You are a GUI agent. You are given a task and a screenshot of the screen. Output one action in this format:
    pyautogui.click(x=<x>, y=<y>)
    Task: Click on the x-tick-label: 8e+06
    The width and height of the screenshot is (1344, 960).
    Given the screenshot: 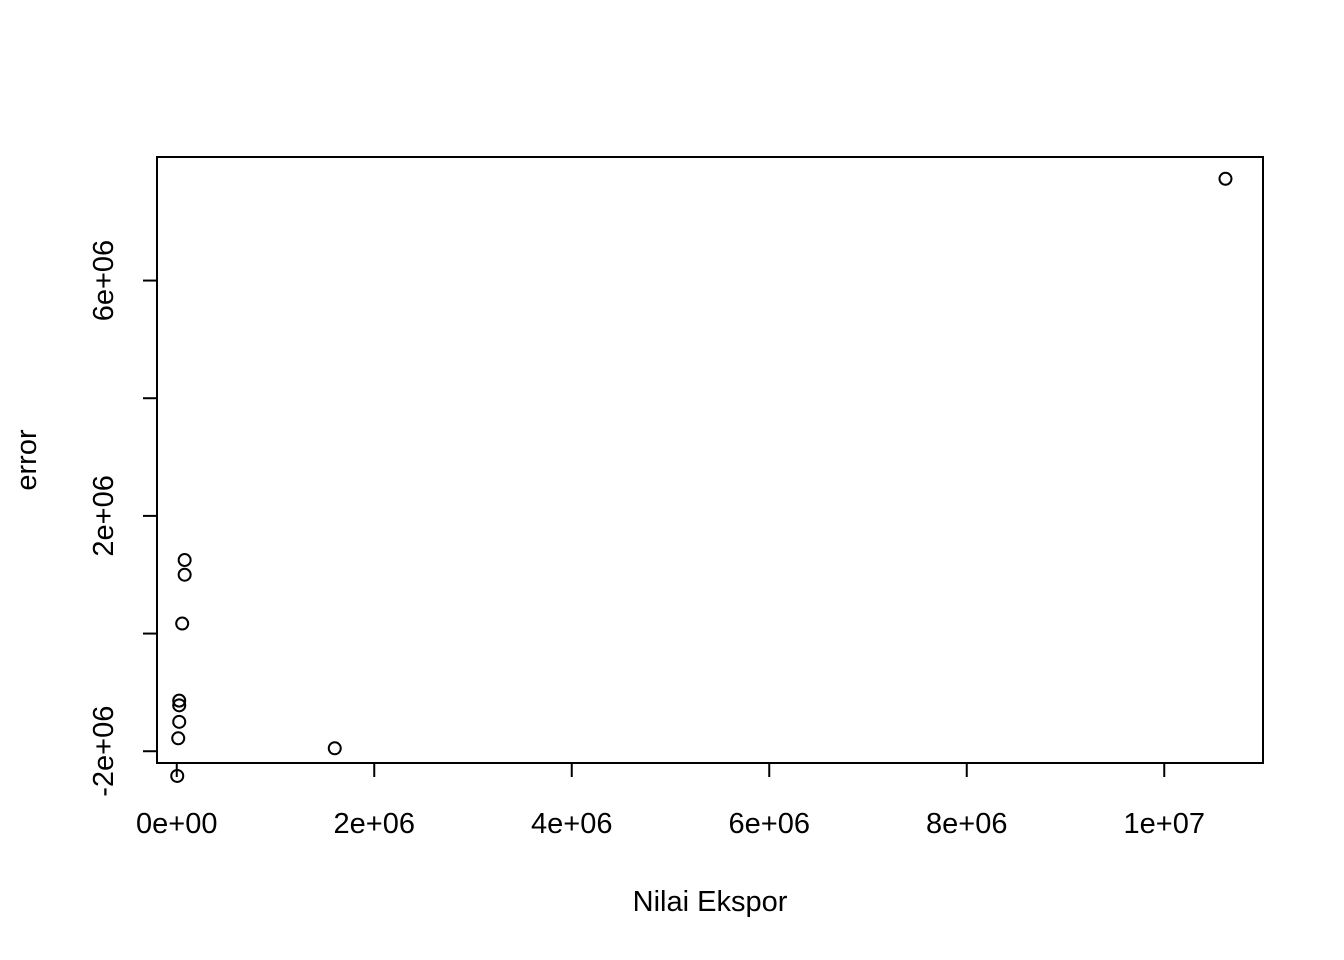 What is the action you would take?
    pyautogui.click(x=966, y=824)
    